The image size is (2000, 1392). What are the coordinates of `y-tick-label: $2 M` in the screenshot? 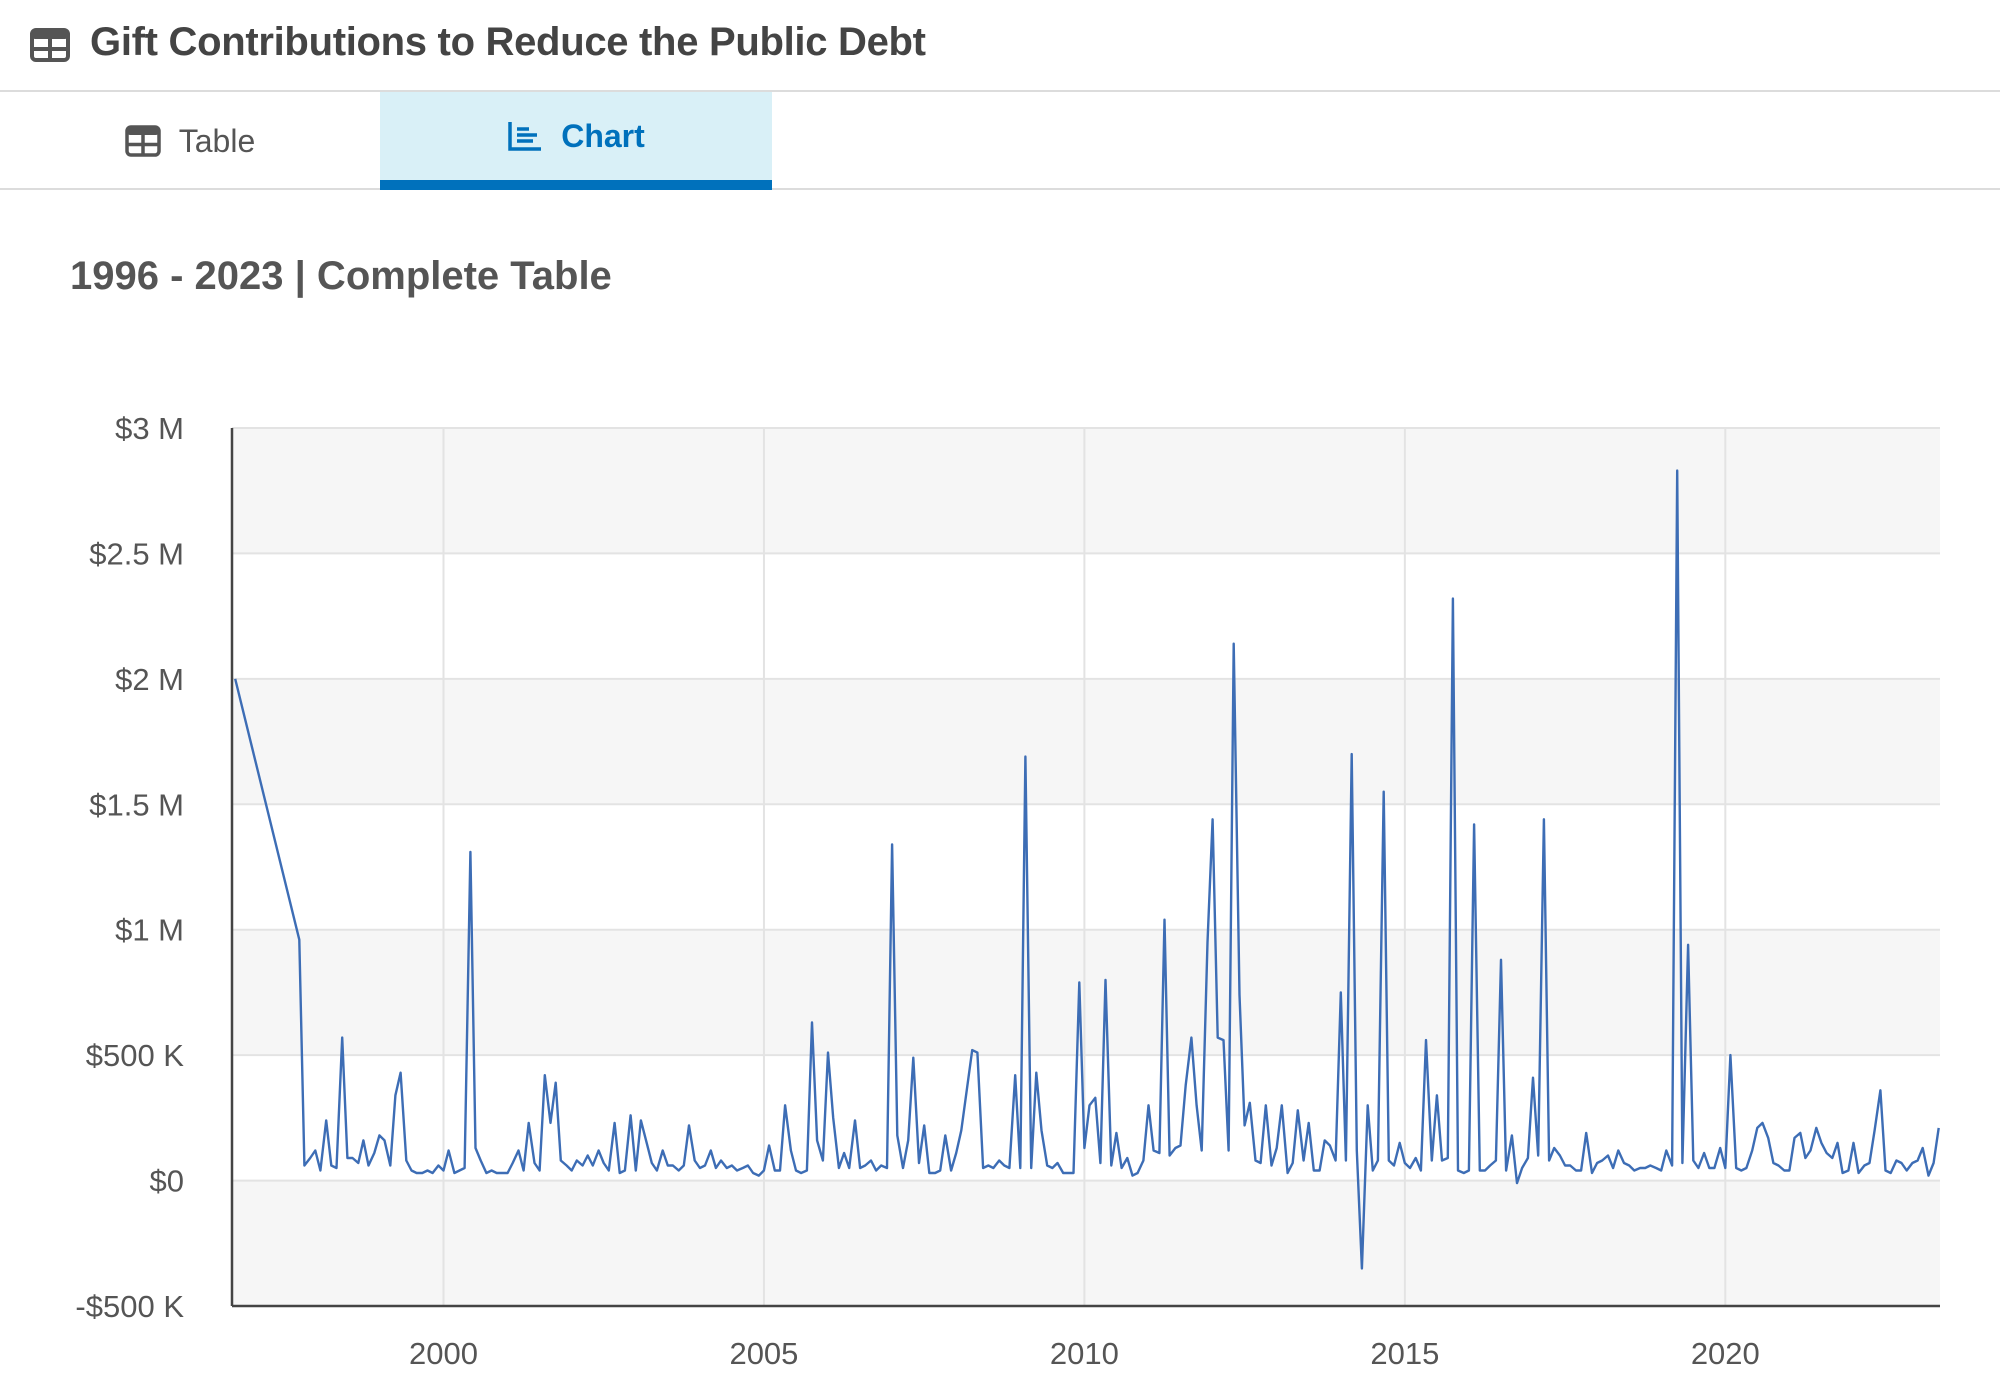 It's located at (149, 679).